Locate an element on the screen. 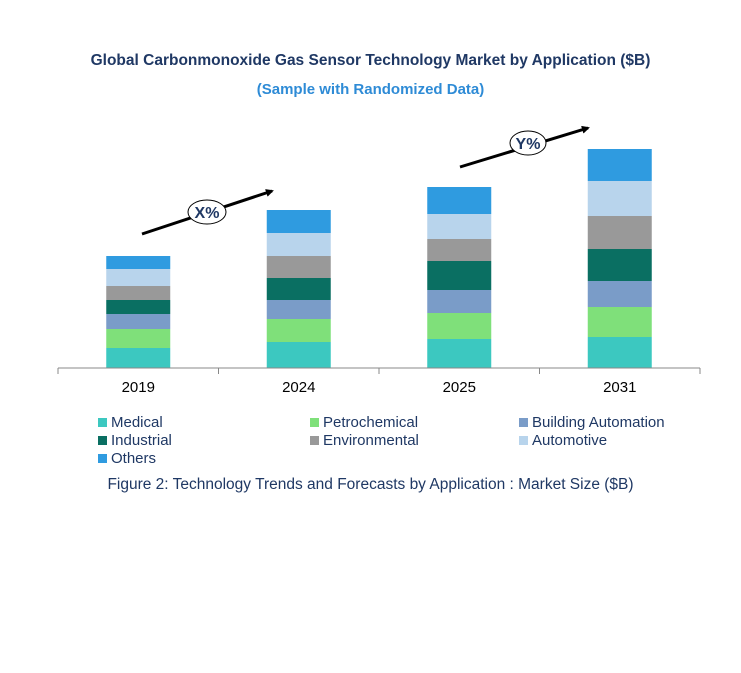 Image resolution: width=741 pixels, height=673 pixels. bar-2019-building-automation is located at coordinates (138, 321).